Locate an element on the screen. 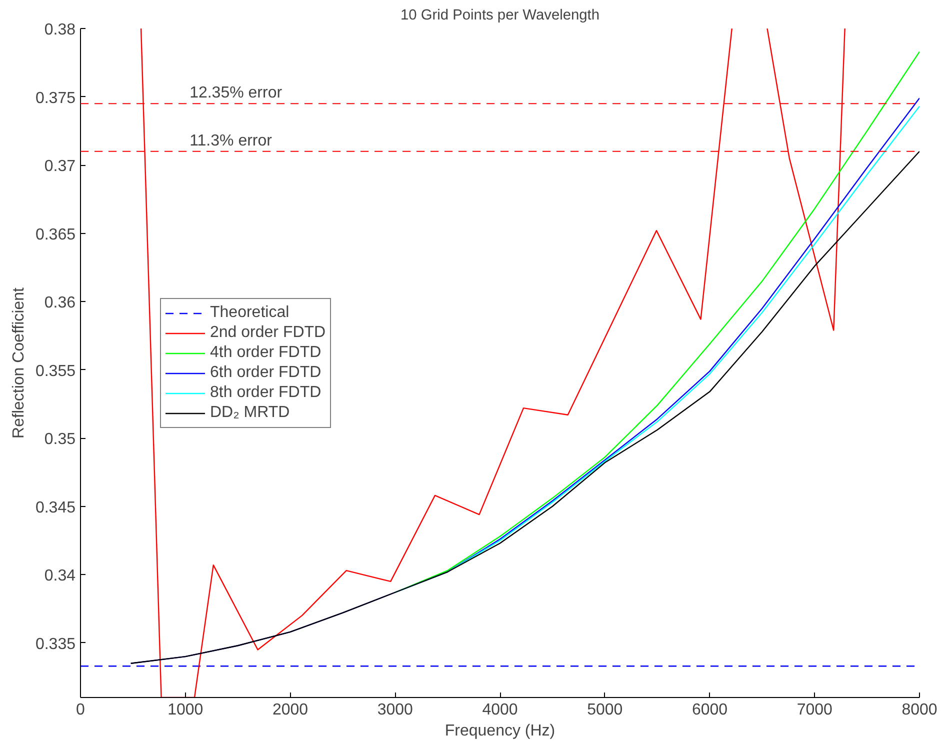 This screenshot has height=742, width=943. y-tick-label: 0.38 is located at coordinates (60, 30).